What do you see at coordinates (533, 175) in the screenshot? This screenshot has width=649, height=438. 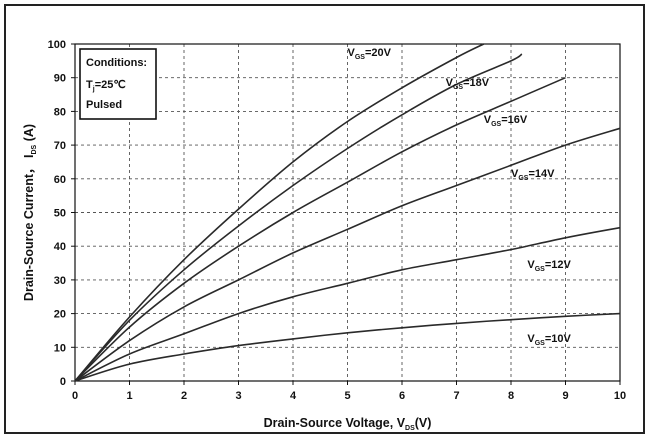 I see `series-label-vgs-14v: VGS=14V` at bounding box center [533, 175].